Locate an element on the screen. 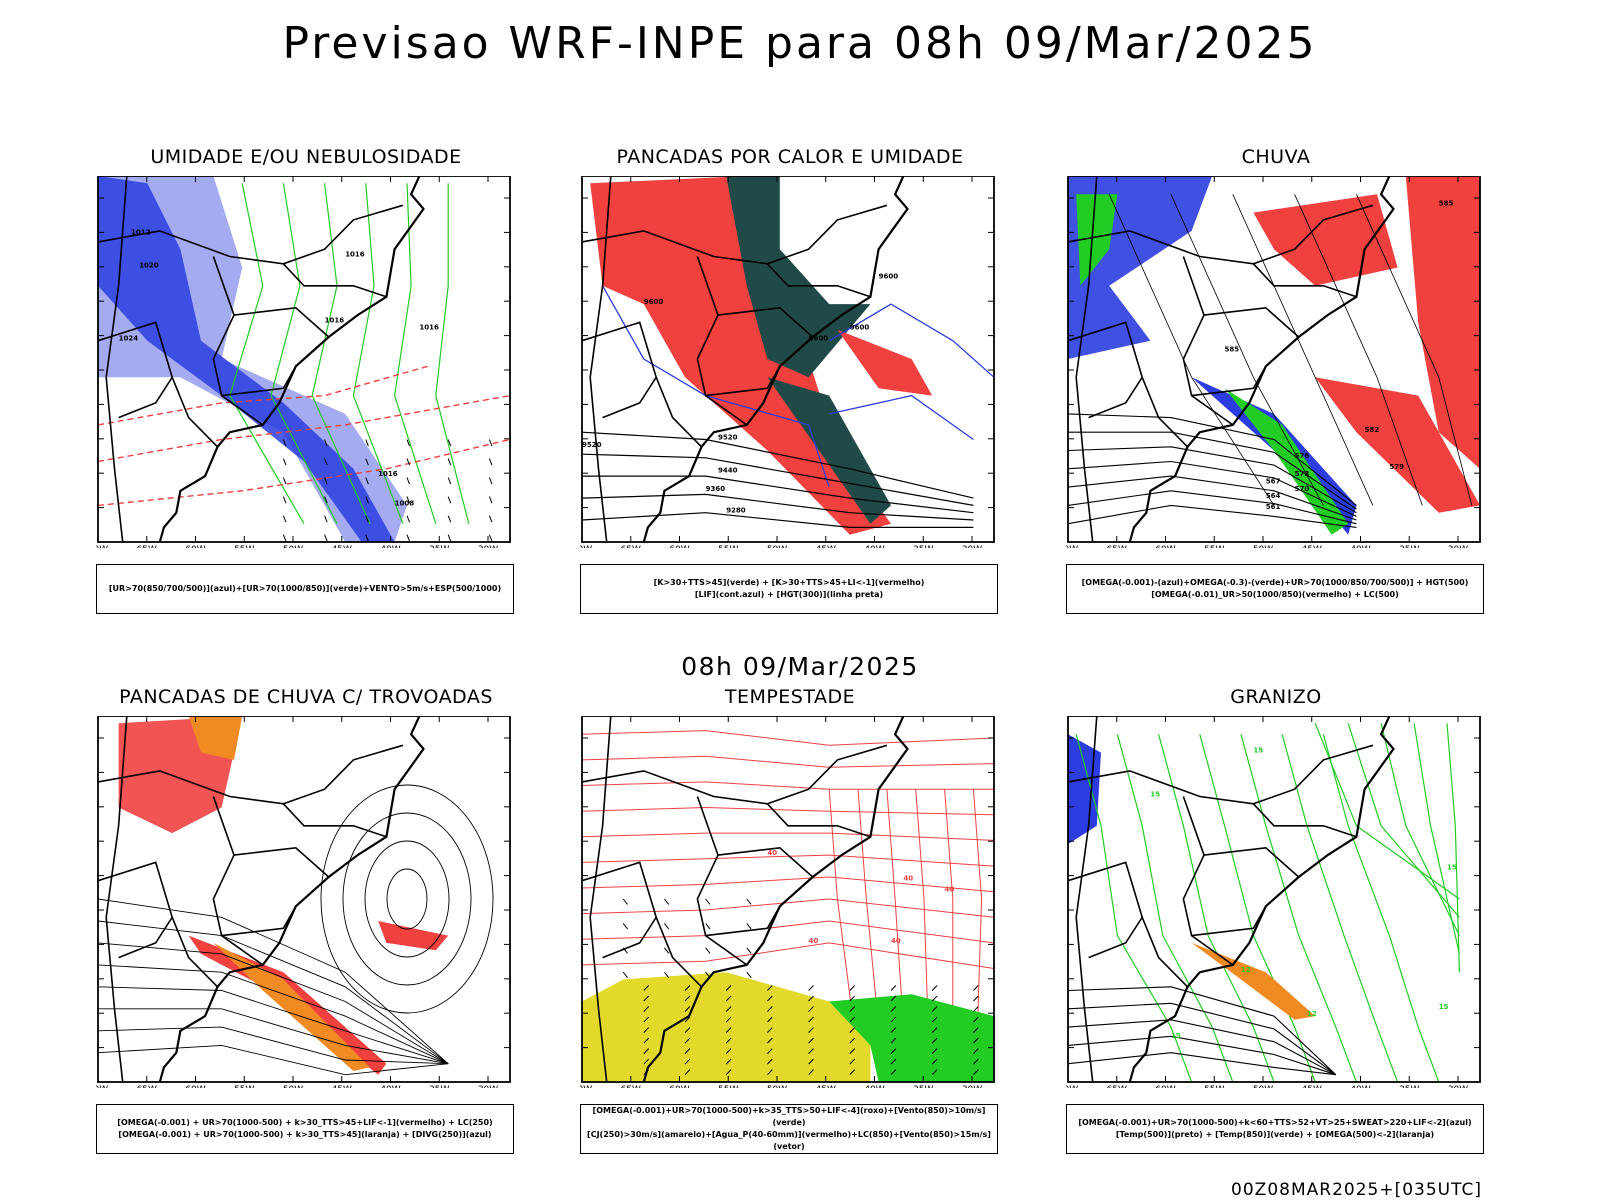 The width and height of the screenshot is (1600, 1200). temperature-label: 15 is located at coordinates (1444, 1007).